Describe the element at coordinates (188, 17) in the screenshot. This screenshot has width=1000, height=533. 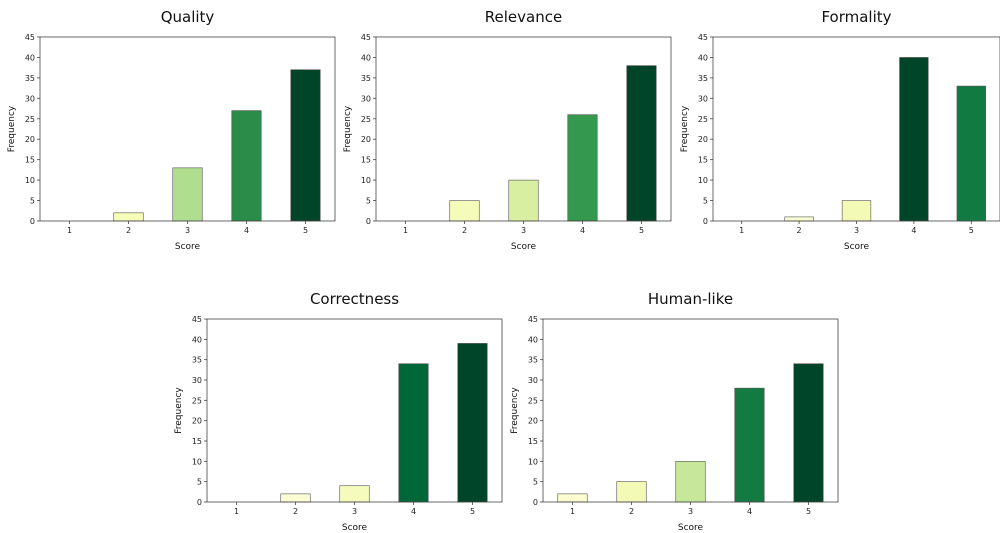
I see `chart-title: Quality` at that location.